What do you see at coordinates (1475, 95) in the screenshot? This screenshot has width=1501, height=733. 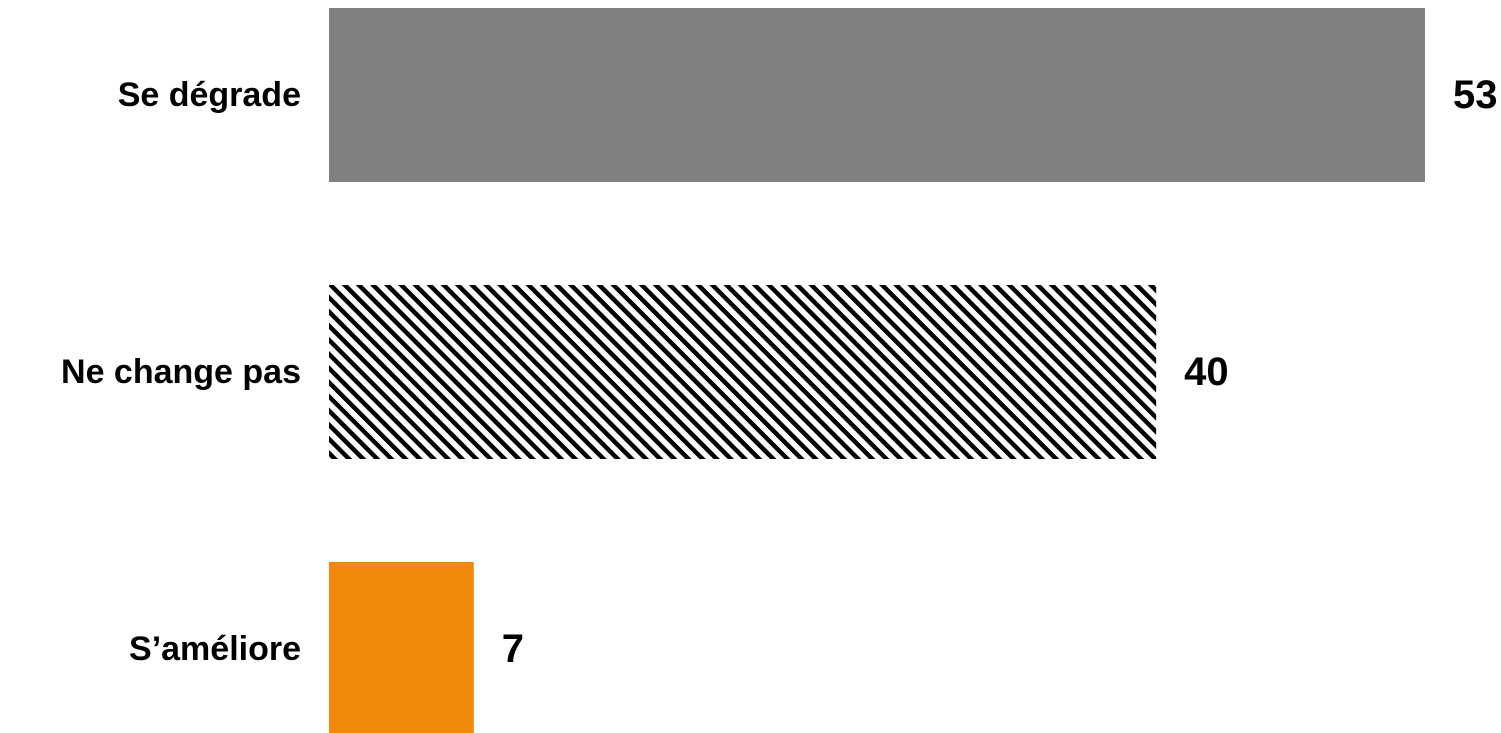 I see `value-label-se-degrade: 53` at bounding box center [1475, 95].